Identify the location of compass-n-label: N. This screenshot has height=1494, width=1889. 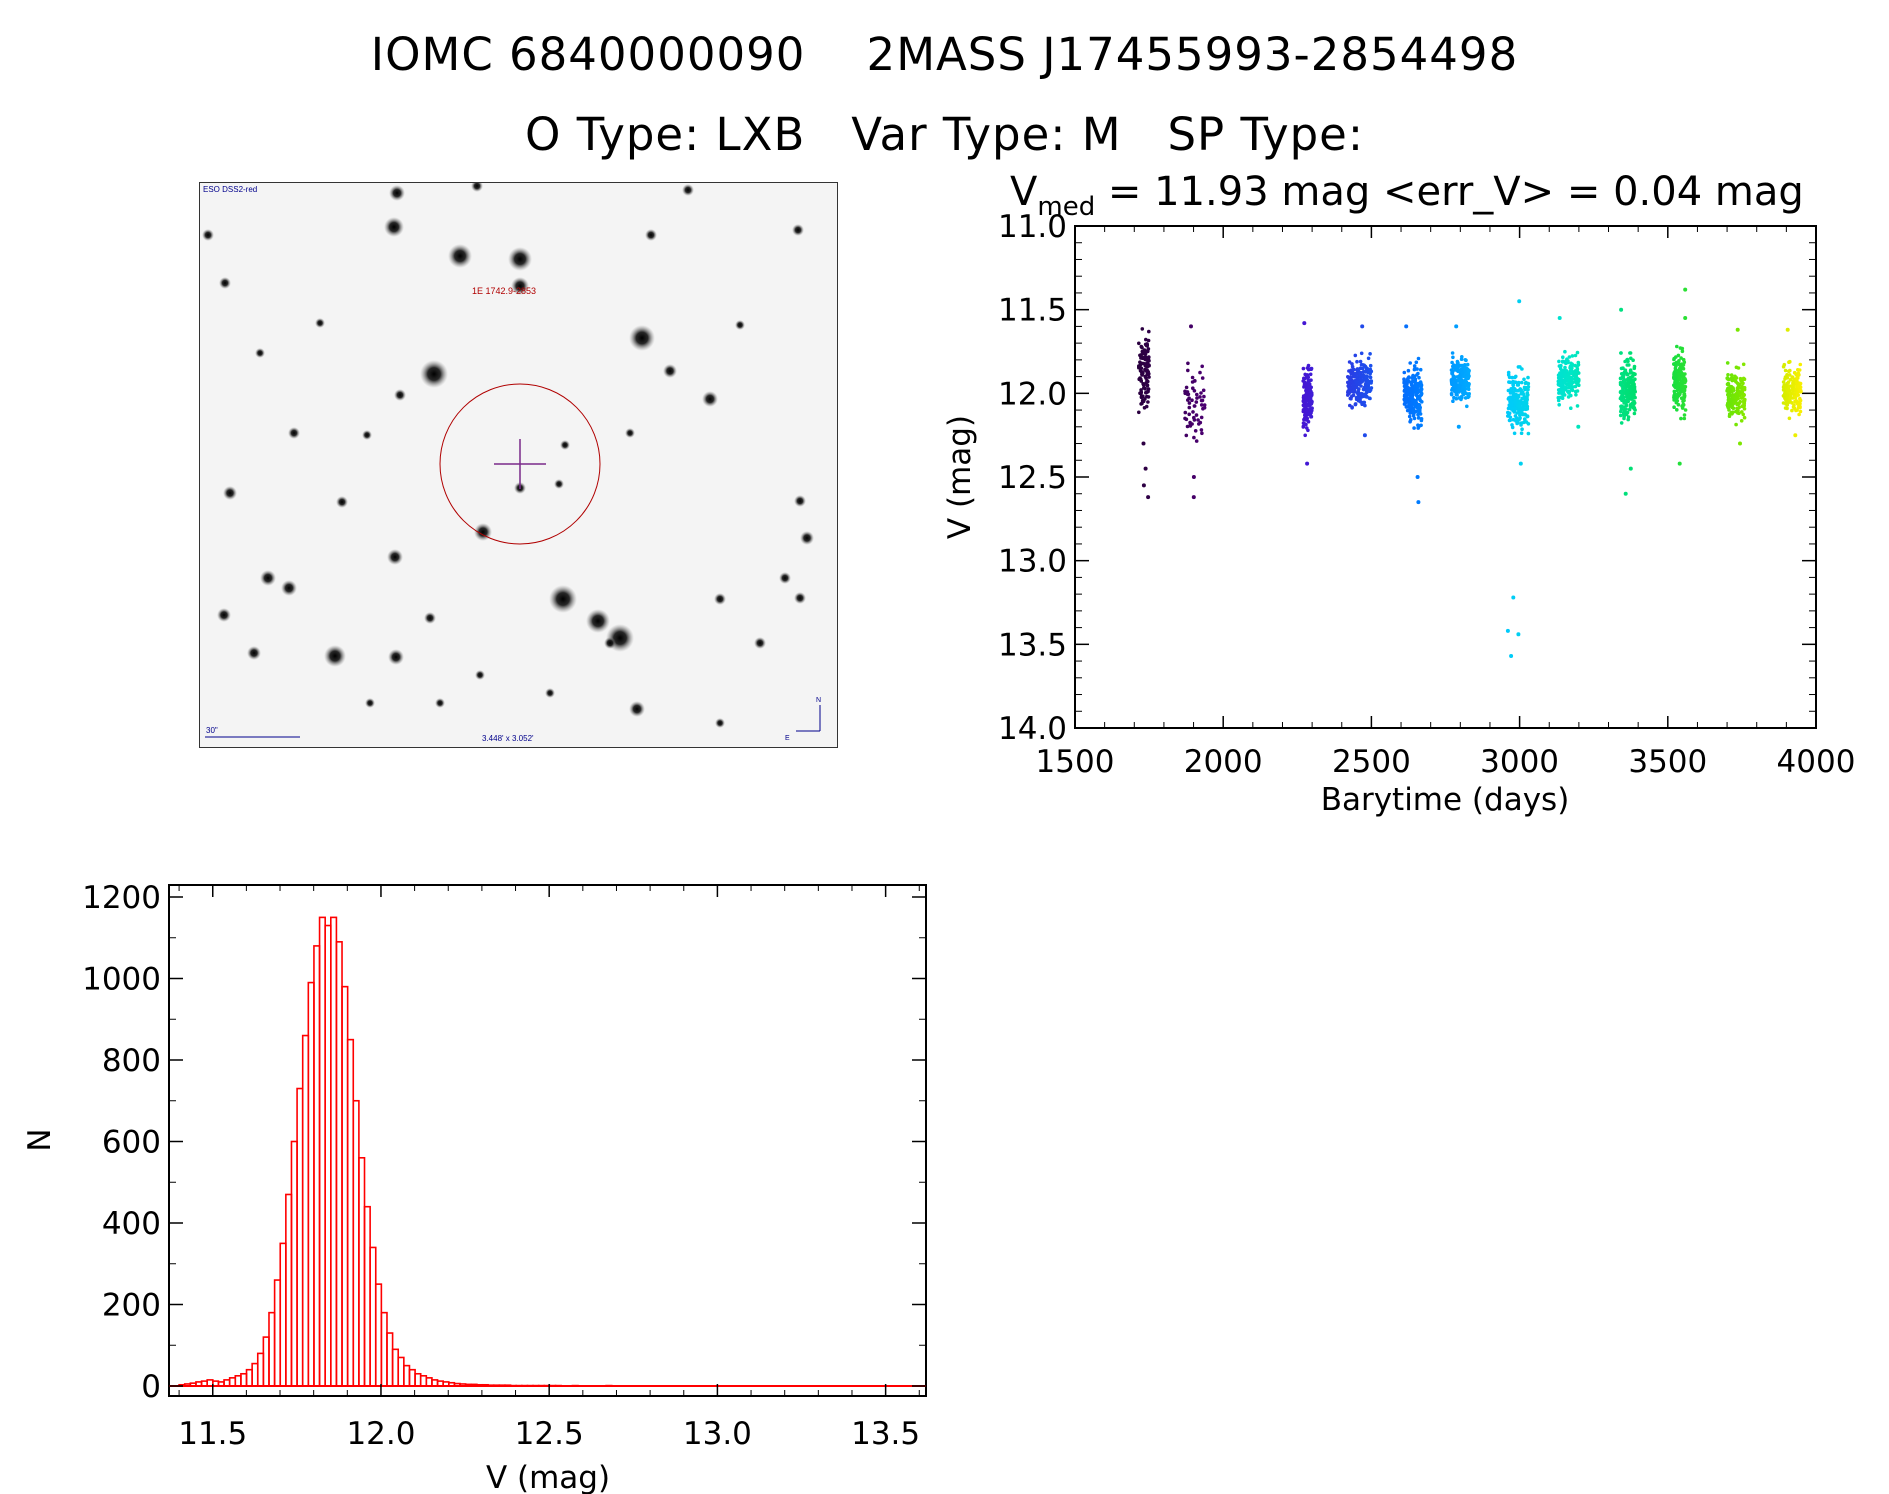
(818, 700).